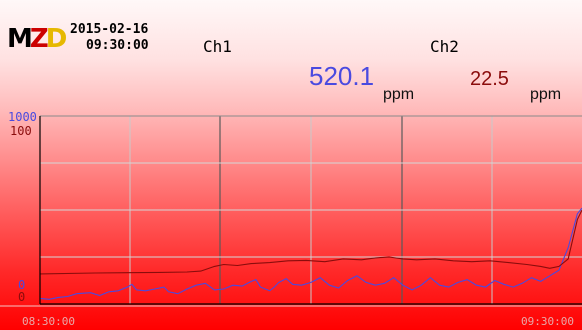 The height and width of the screenshot is (330, 582). What do you see at coordinates (217, 46) in the screenshot?
I see `channel-1-label: Ch1` at bounding box center [217, 46].